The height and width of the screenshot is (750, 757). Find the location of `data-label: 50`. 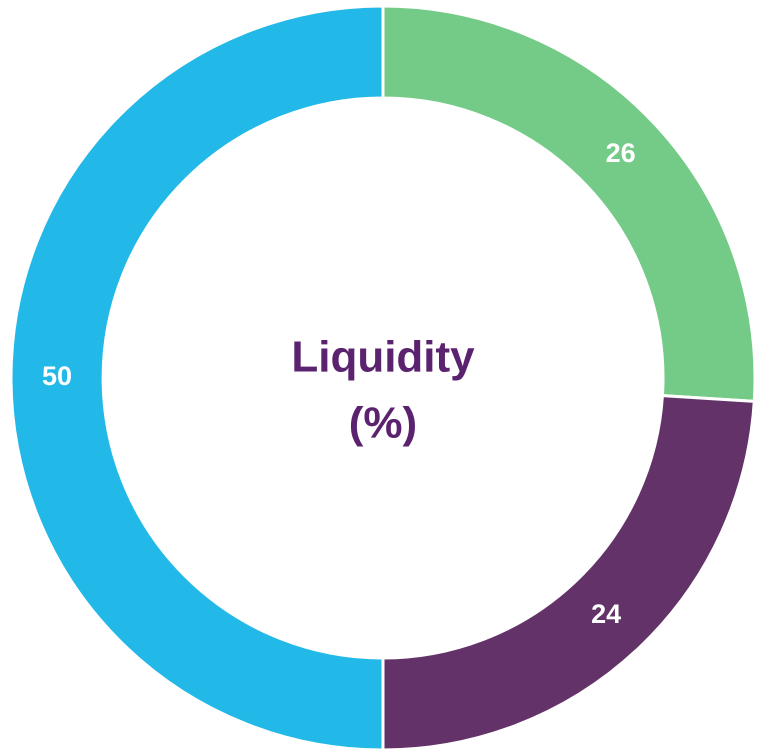

data-label: 50 is located at coordinates (57, 376).